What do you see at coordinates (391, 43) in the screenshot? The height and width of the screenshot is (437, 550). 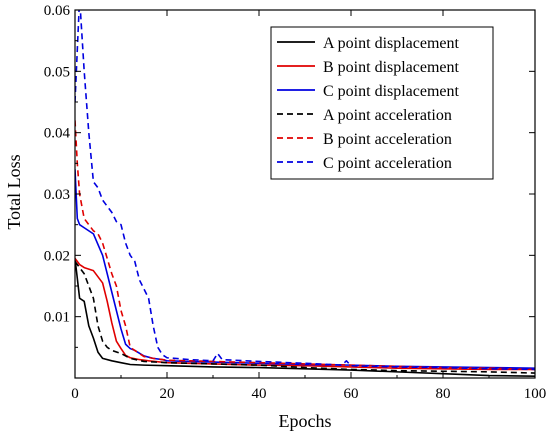 I see `legend-label: A point displacement` at bounding box center [391, 43].